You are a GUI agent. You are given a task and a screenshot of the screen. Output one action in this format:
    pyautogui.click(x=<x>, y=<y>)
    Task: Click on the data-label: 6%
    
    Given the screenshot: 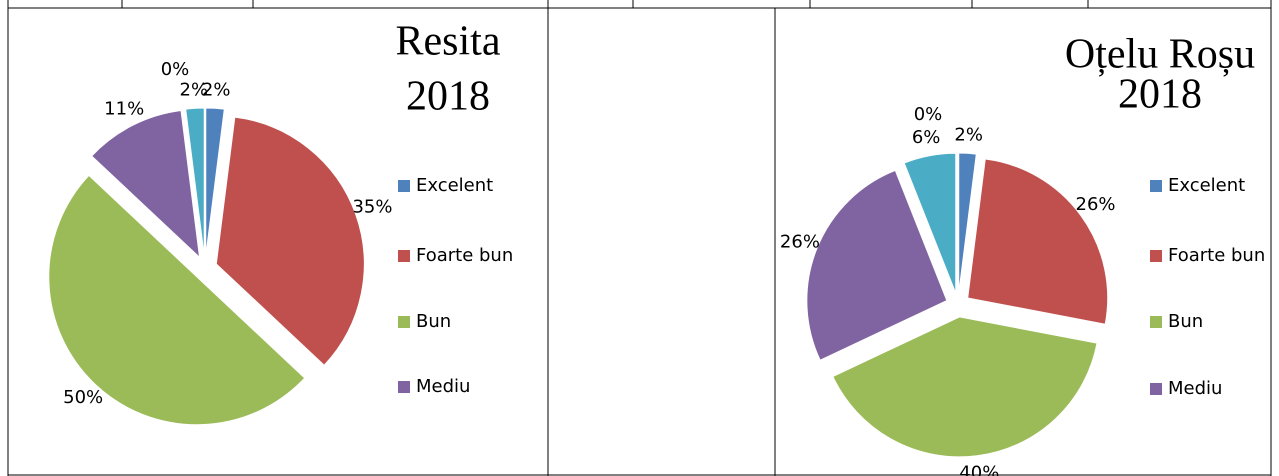 What is the action you would take?
    pyautogui.click(x=926, y=137)
    